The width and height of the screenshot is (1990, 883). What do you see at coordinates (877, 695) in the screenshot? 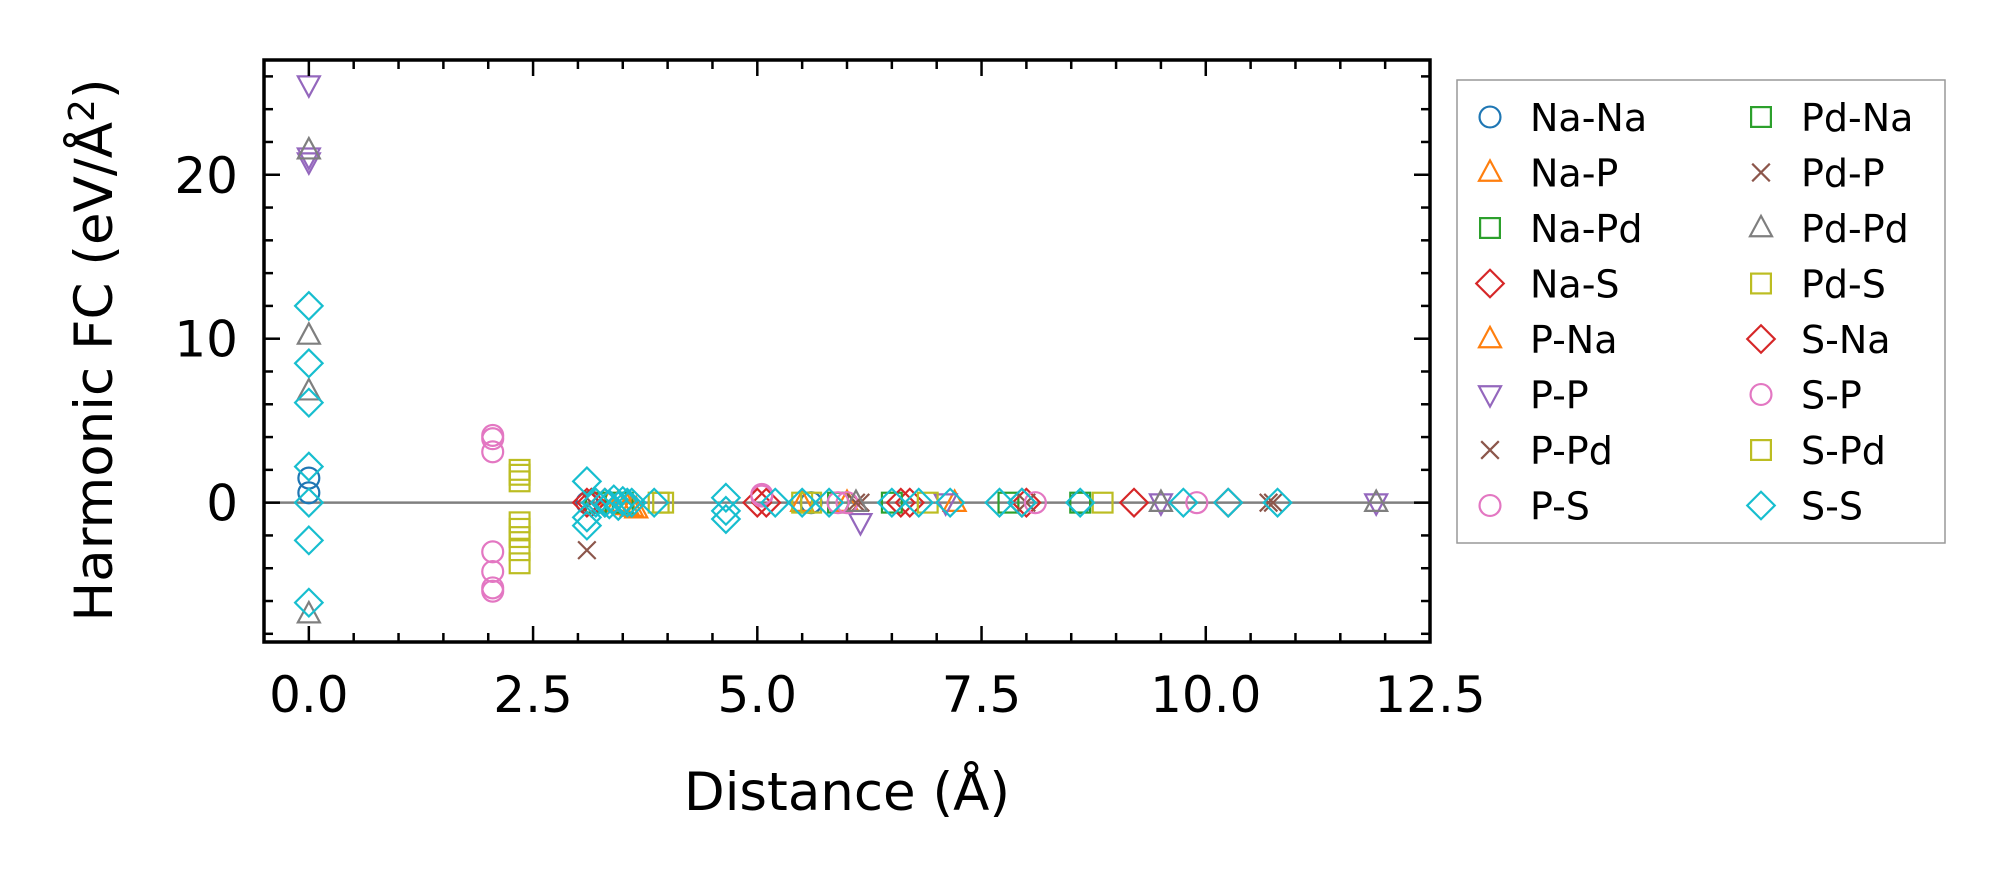
I see `x-tick-labels: 0.0 2.5 5.0 7.5 10.0 12.5` at bounding box center [877, 695].